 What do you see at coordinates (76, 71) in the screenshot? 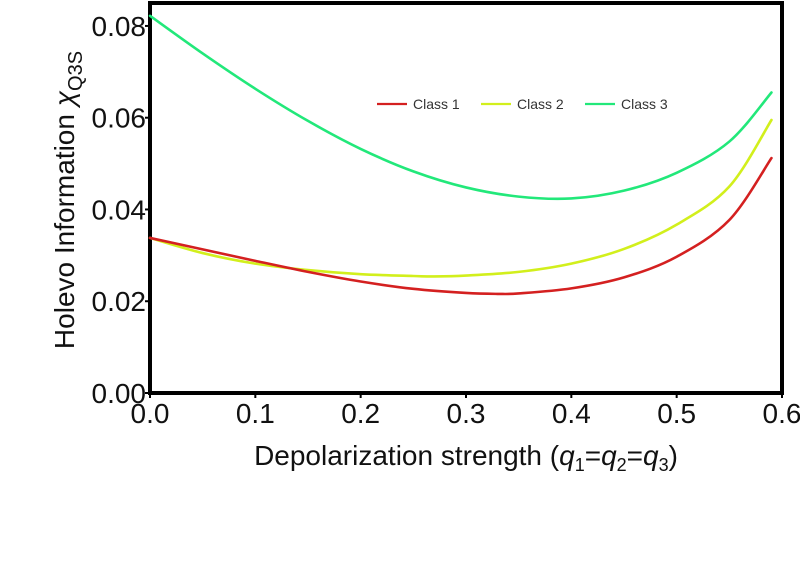
I see `y-axis-label-sub: Q3S` at bounding box center [76, 71].